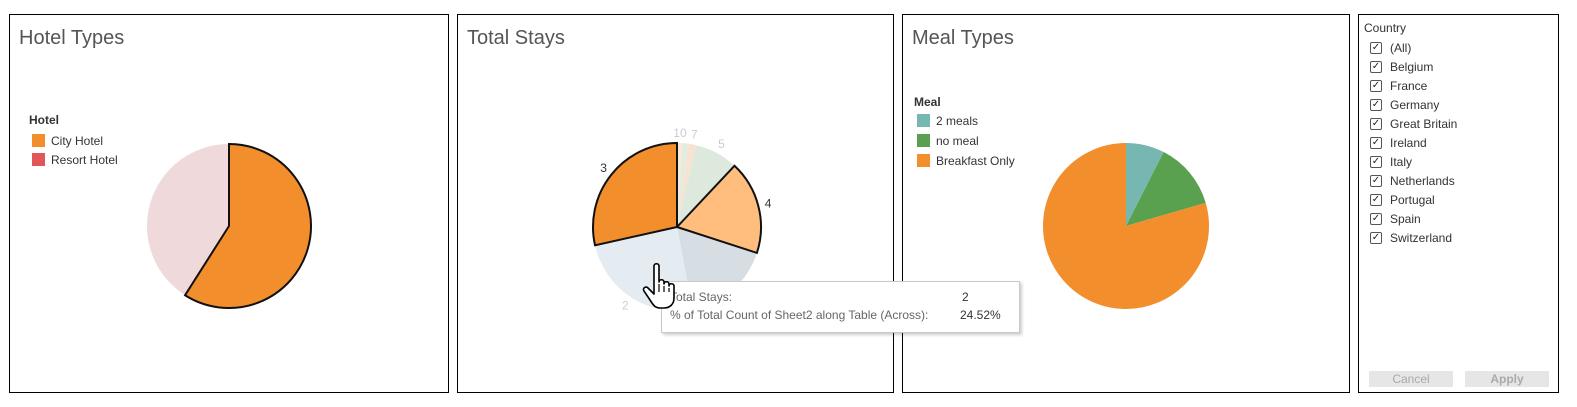  I want to click on hotel-types-title: Hotel Types, so click(72, 38).